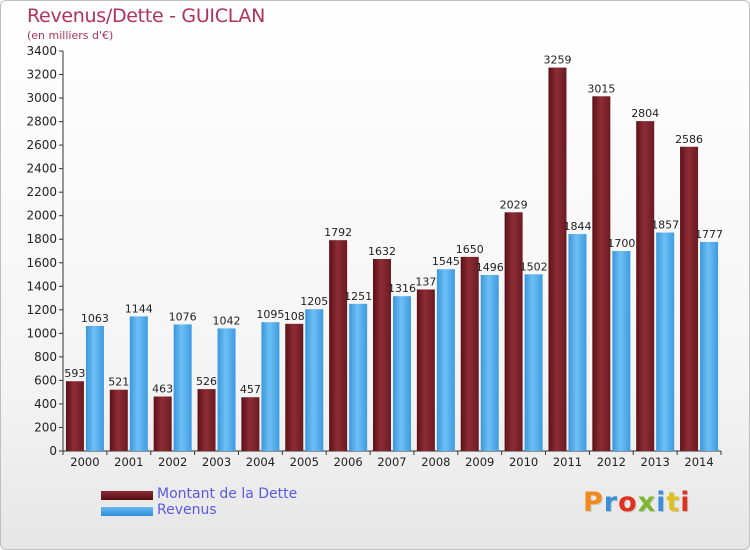 The image size is (750, 550). I want to click on bar-dette-2001, so click(118, 420).